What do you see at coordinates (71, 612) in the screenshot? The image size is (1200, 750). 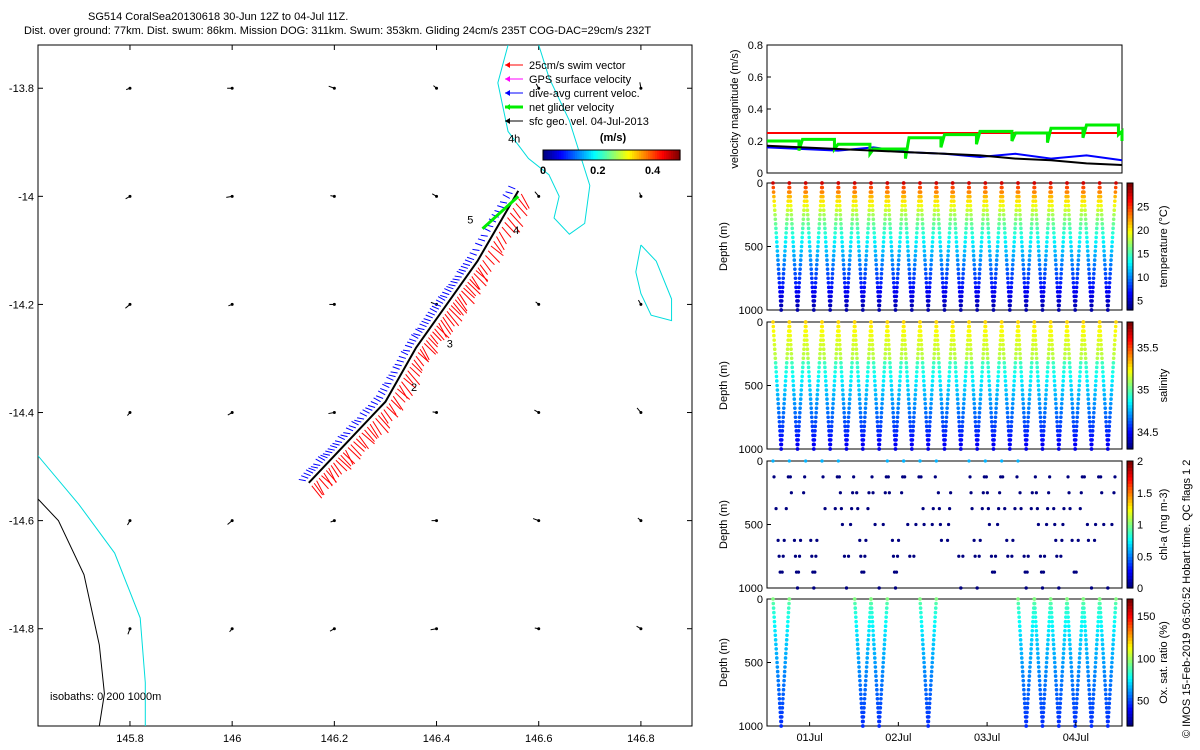 I see `isobath-shelf-line` at bounding box center [71, 612].